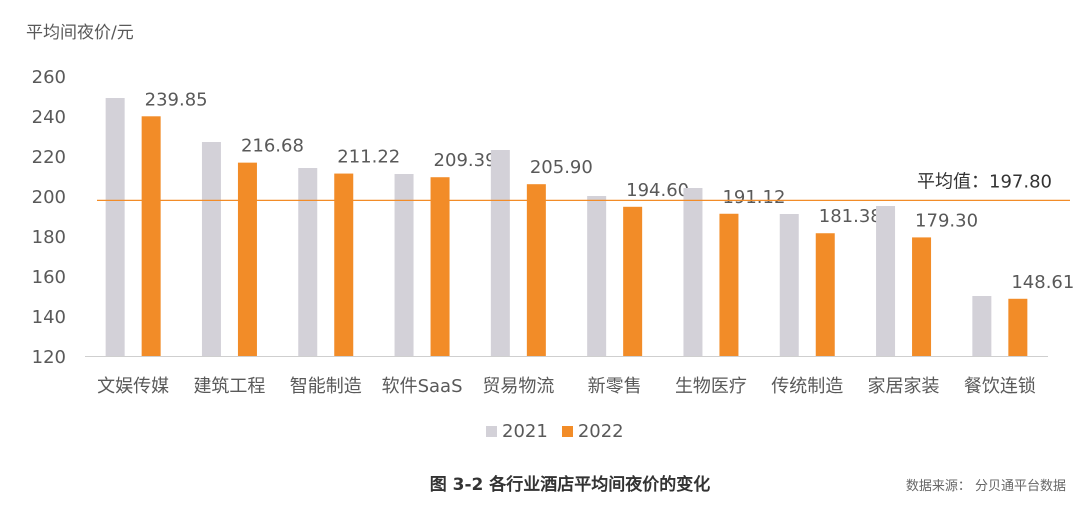 Image resolution: width=1080 pixels, height=508 pixels. What do you see at coordinates (176, 99) in the screenshot?
I see `data-label-0: 239.85` at bounding box center [176, 99].